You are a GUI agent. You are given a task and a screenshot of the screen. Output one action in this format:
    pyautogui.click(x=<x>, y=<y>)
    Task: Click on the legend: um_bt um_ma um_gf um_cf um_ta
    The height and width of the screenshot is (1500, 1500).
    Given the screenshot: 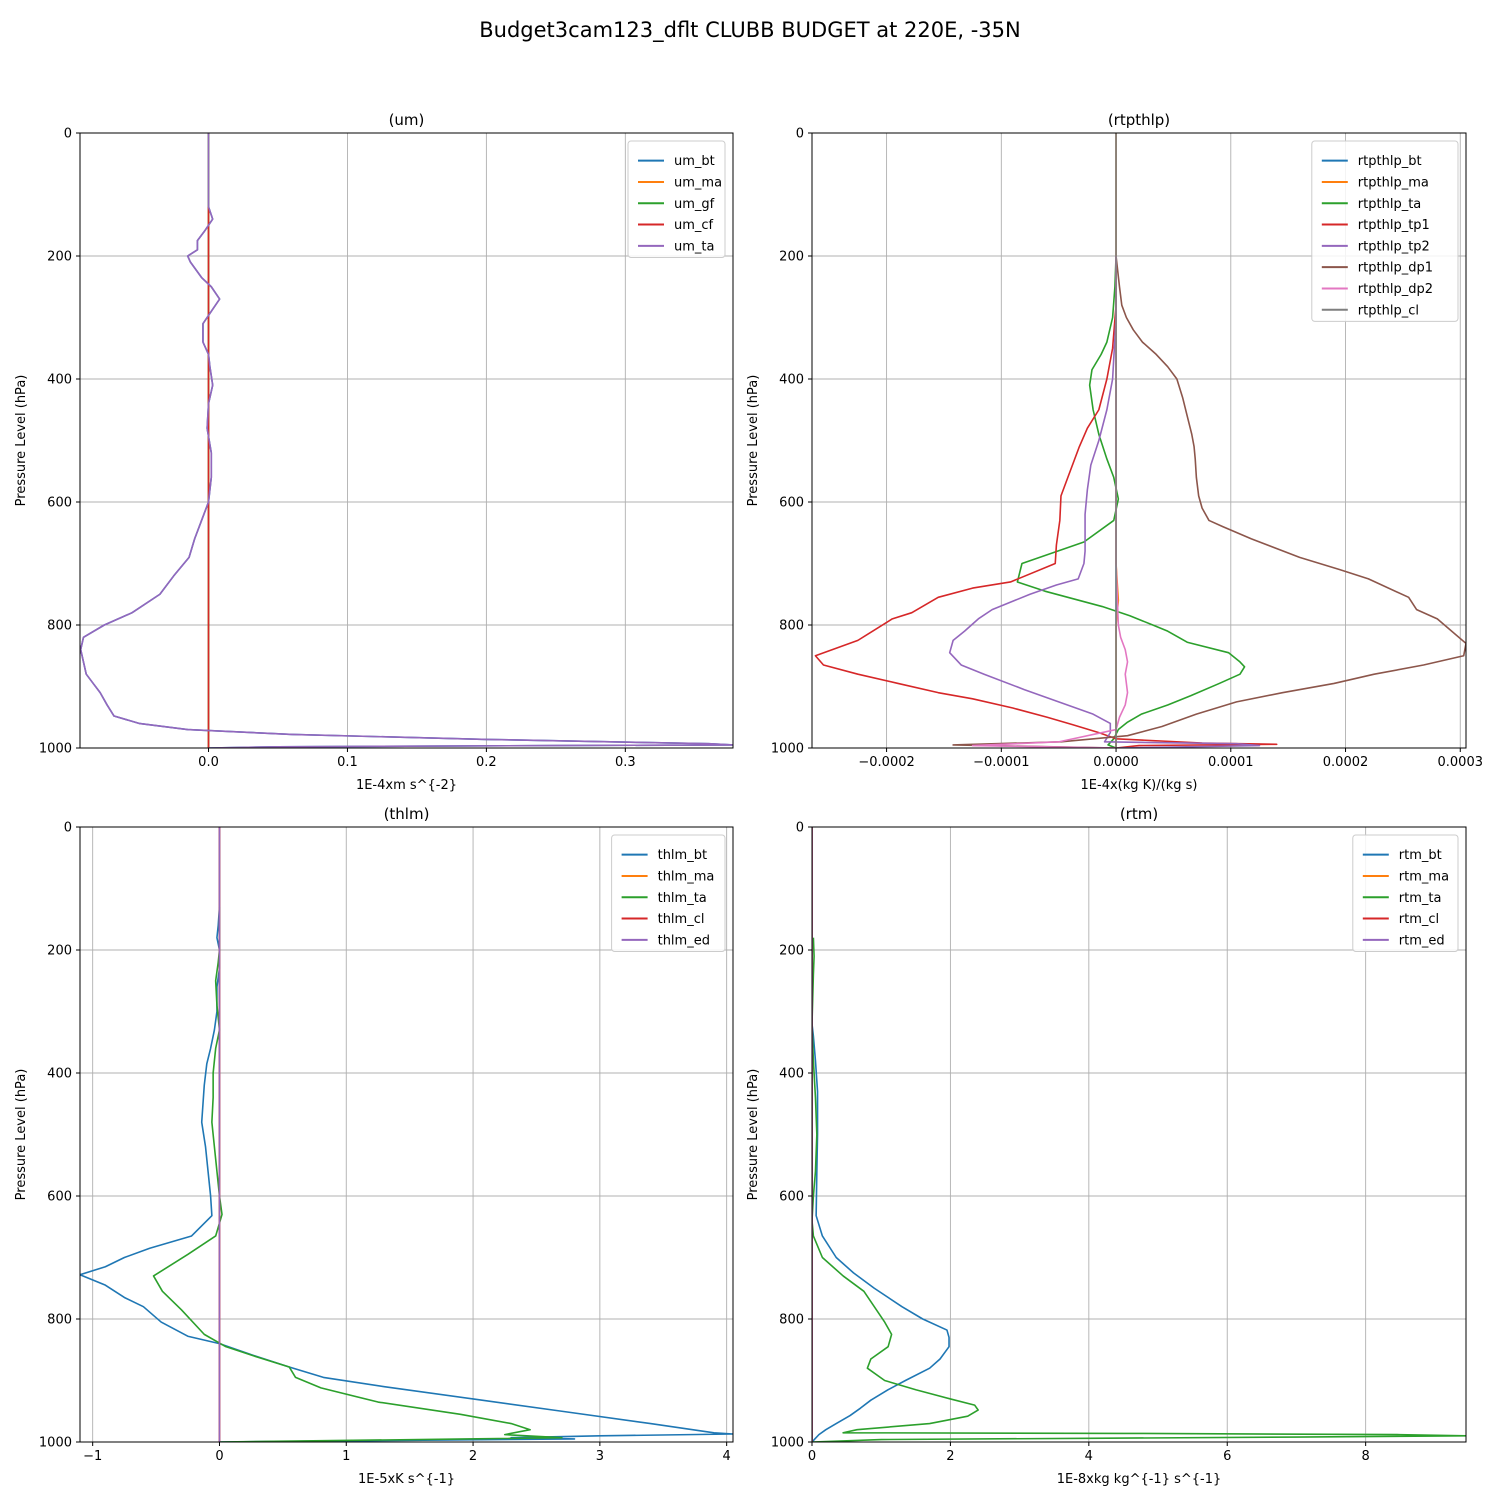 What is the action you would take?
    pyautogui.click(x=676, y=199)
    